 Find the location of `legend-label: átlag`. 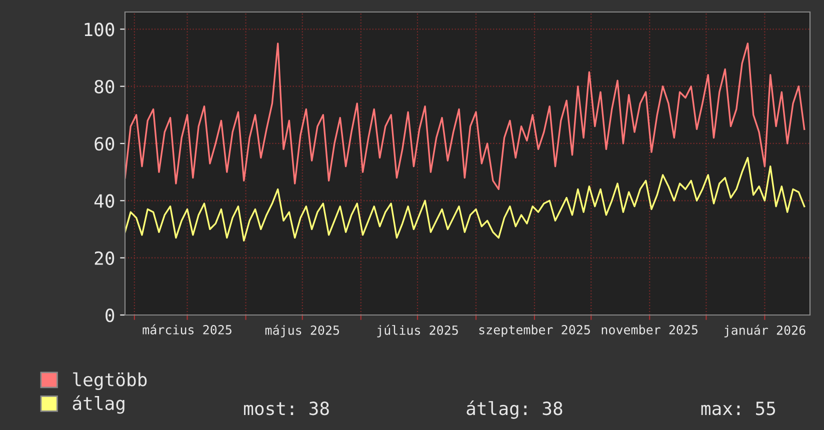

legend-label: átlag is located at coordinates (98, 404).